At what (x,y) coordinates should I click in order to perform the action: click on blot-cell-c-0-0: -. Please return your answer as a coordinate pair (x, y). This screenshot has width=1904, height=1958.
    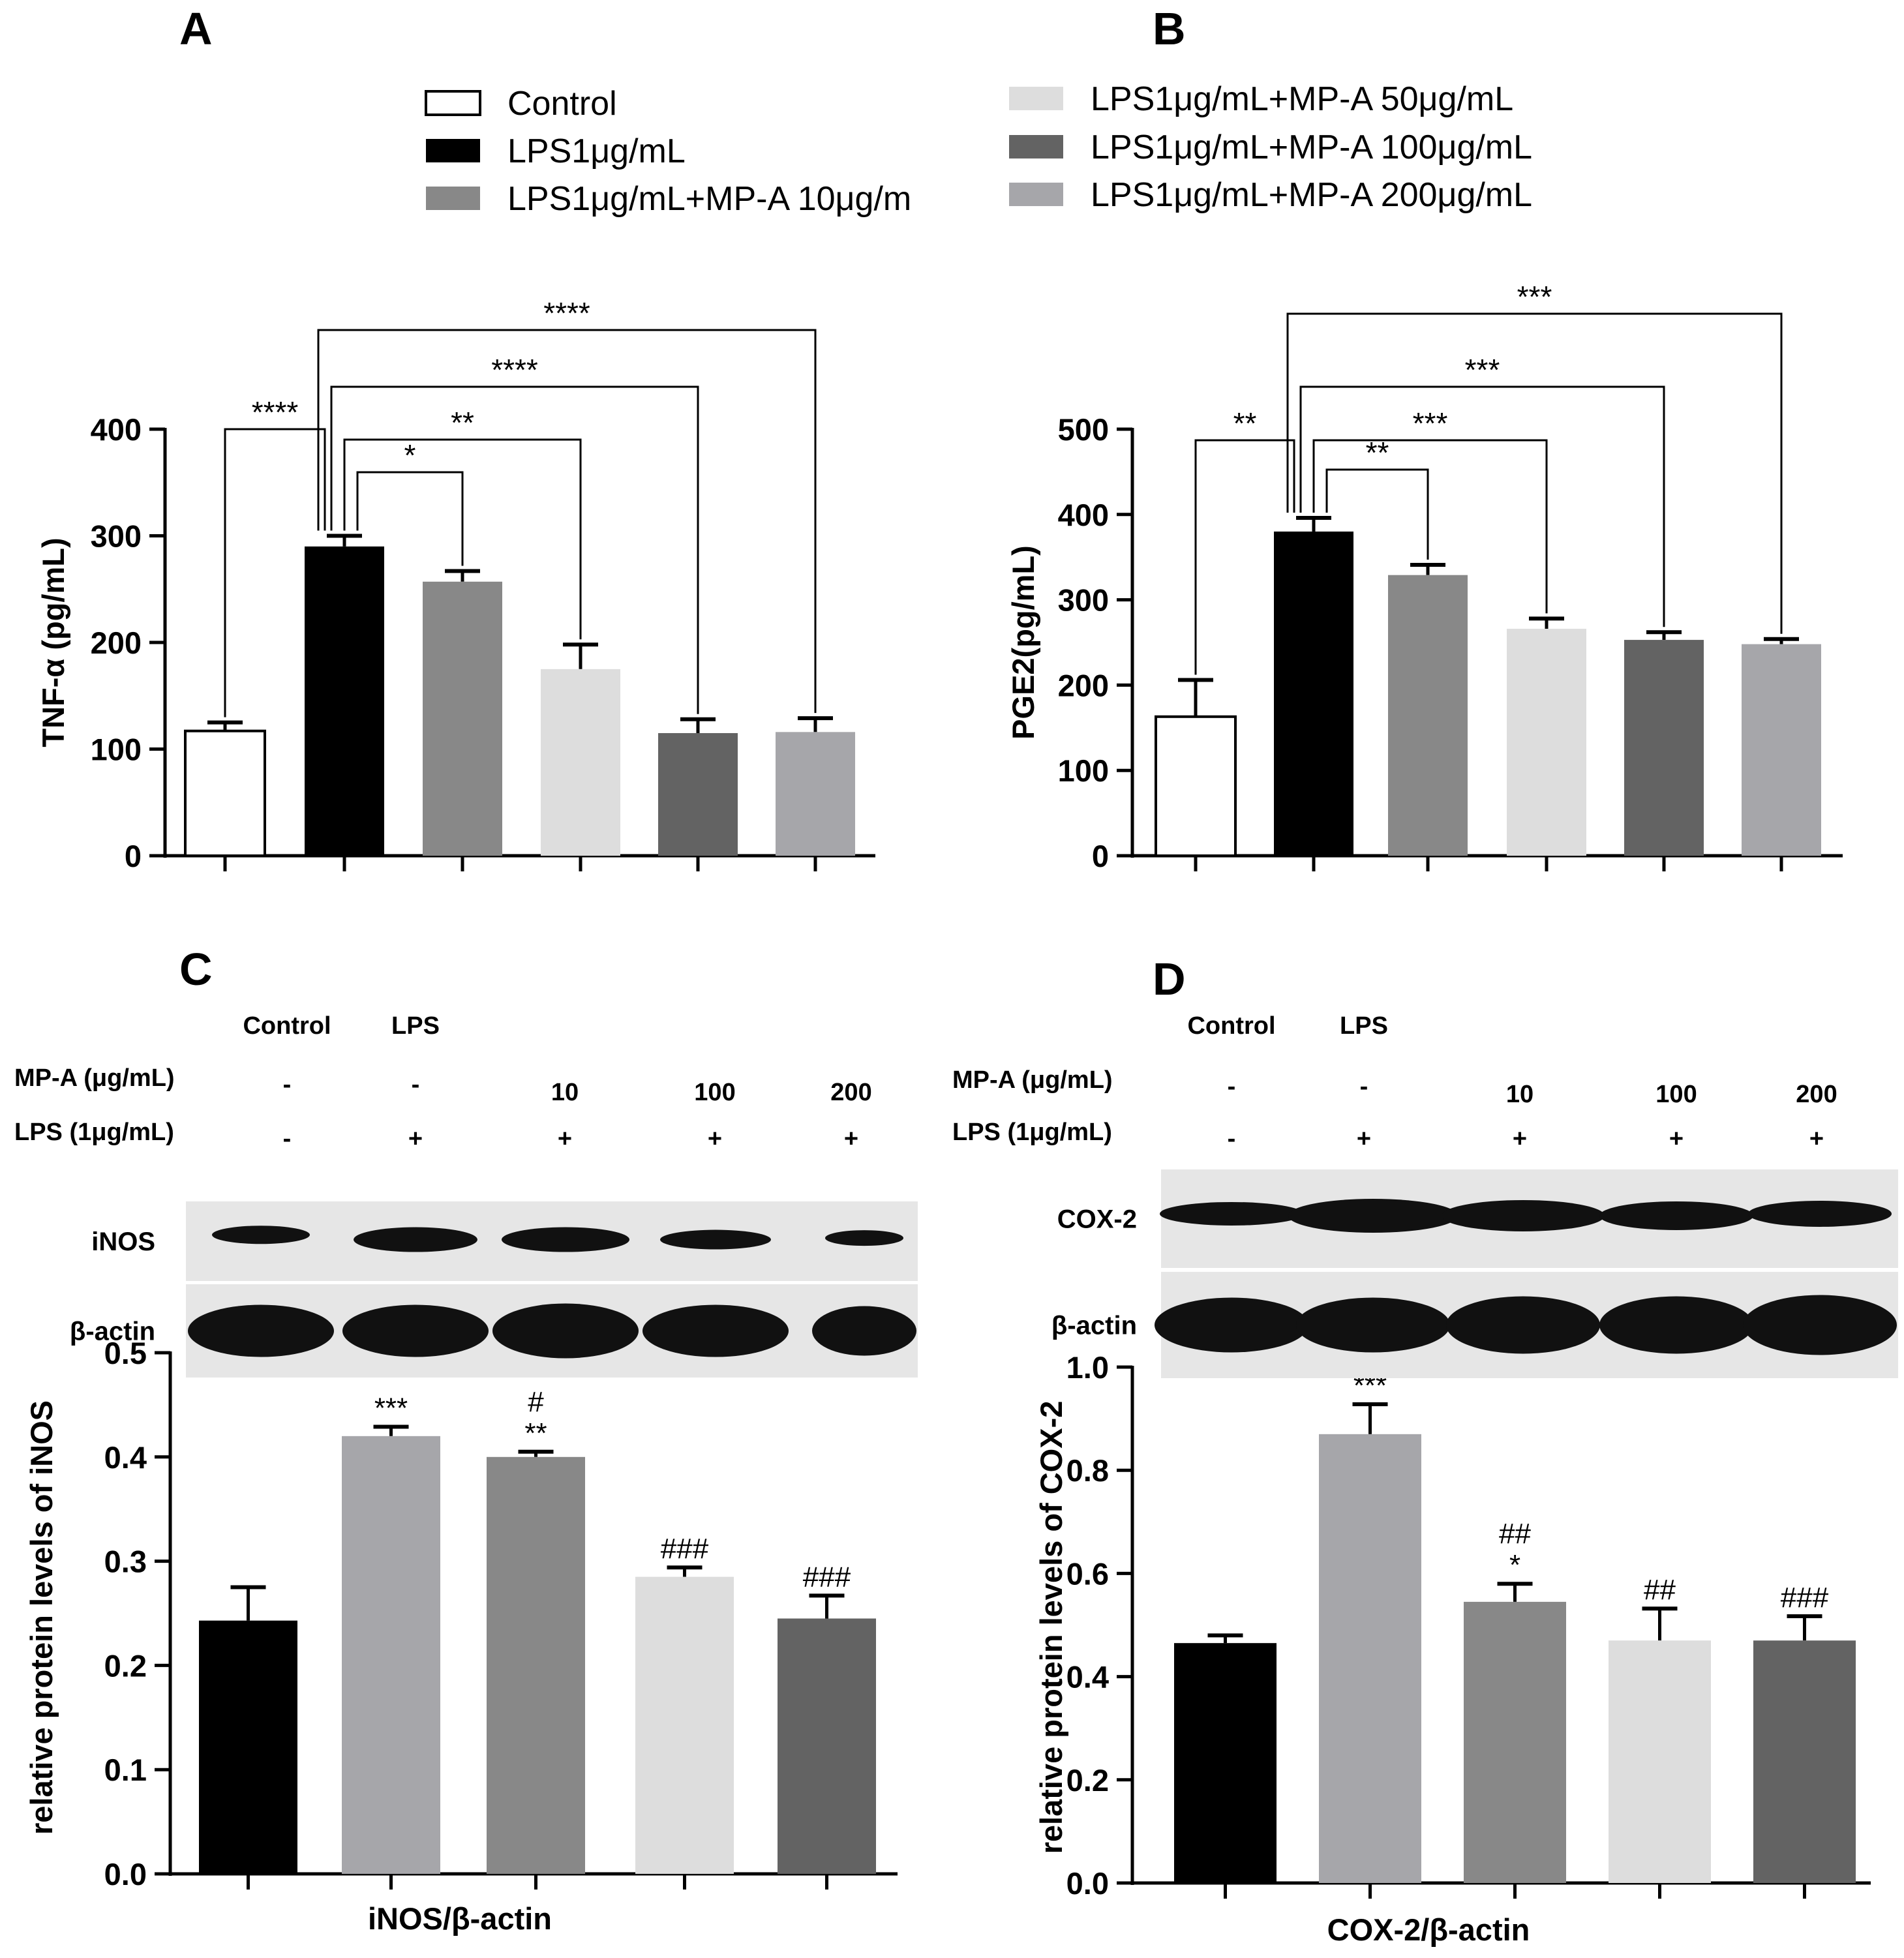
    Looking at the image, I should click on (288, 1084).